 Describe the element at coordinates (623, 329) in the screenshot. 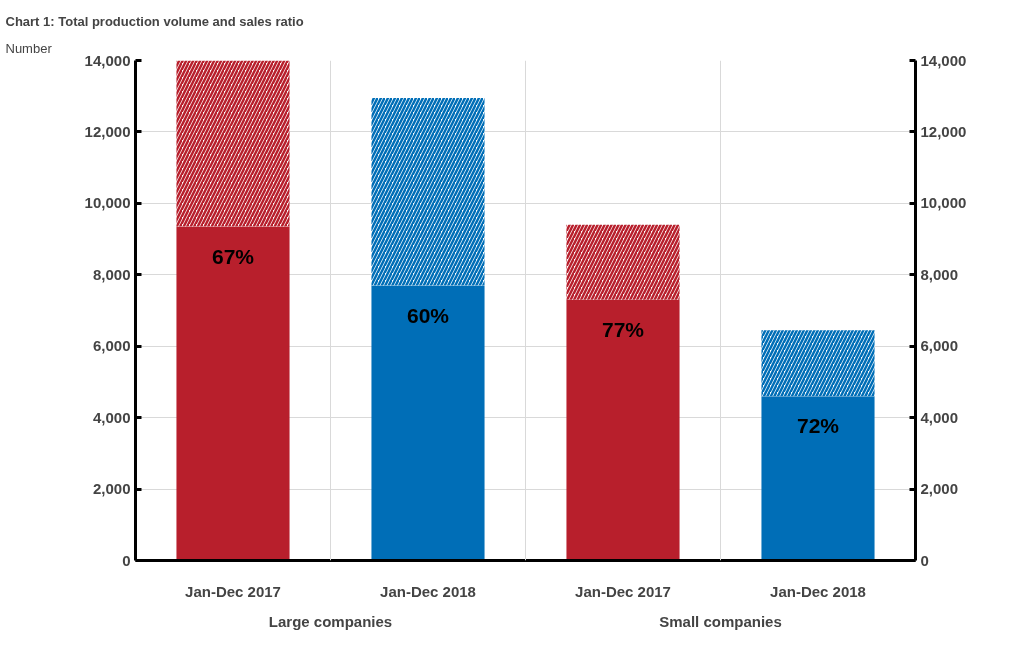

I see `annotation: 77%` at that location.